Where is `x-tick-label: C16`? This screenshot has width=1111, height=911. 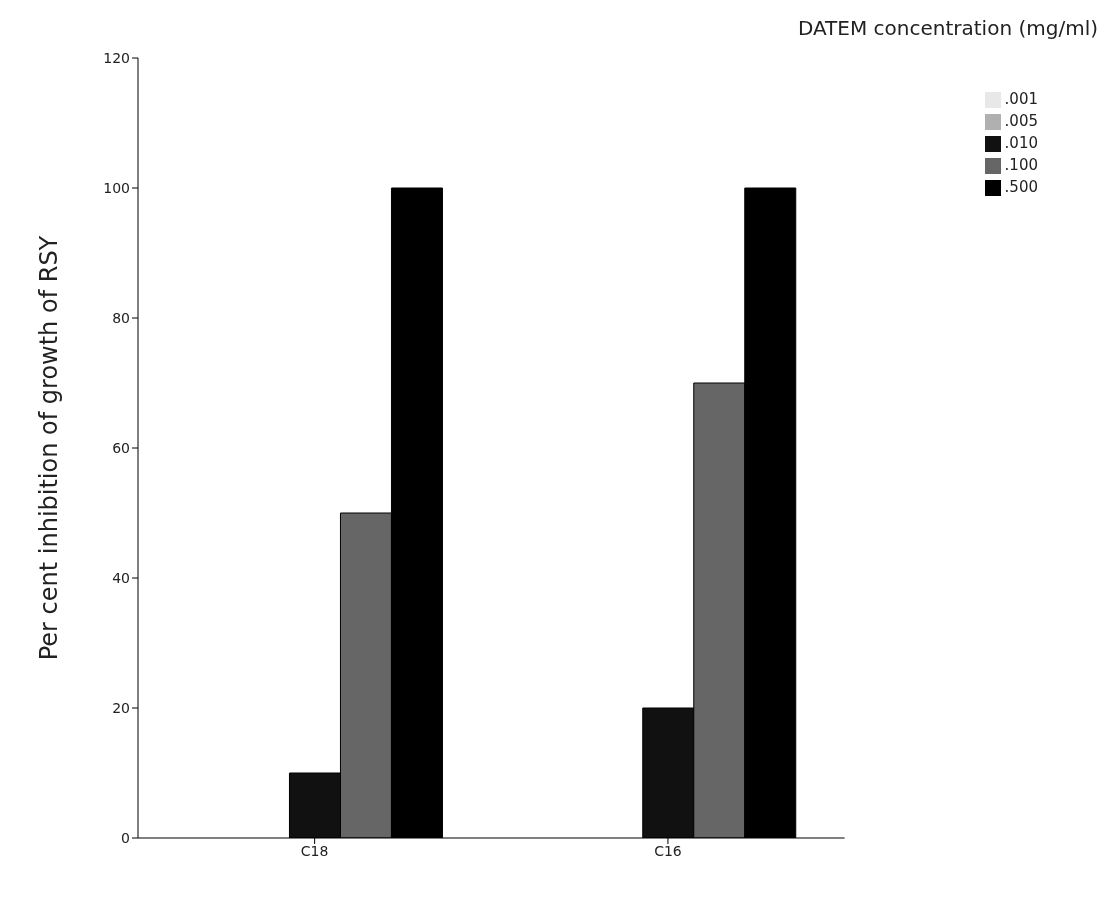 x-tick-label: C16 is located at coordinates (668, 850).